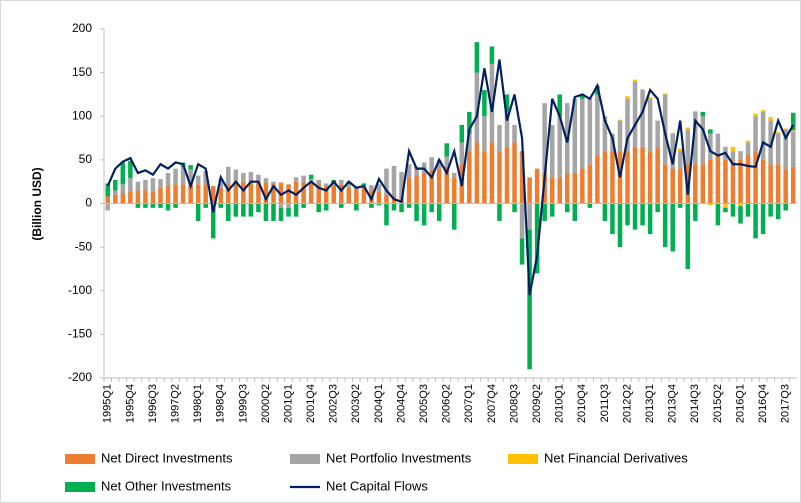  Describe the element at coordinates (447, 403) in the screenshot. I see `x-tick-label: 2006Q2` at that location.